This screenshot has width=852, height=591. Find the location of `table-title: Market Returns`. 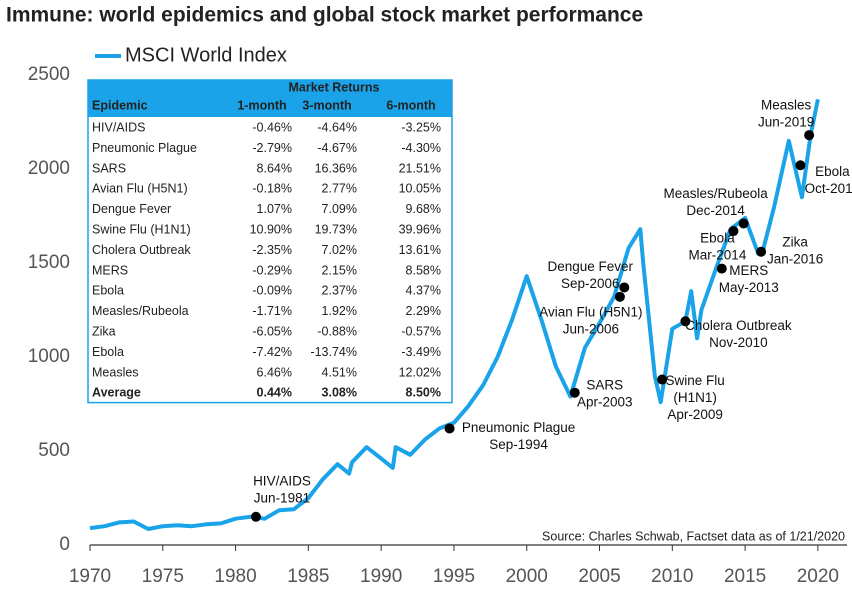

table-title: Market Returns is located at coordinates (334, 87).